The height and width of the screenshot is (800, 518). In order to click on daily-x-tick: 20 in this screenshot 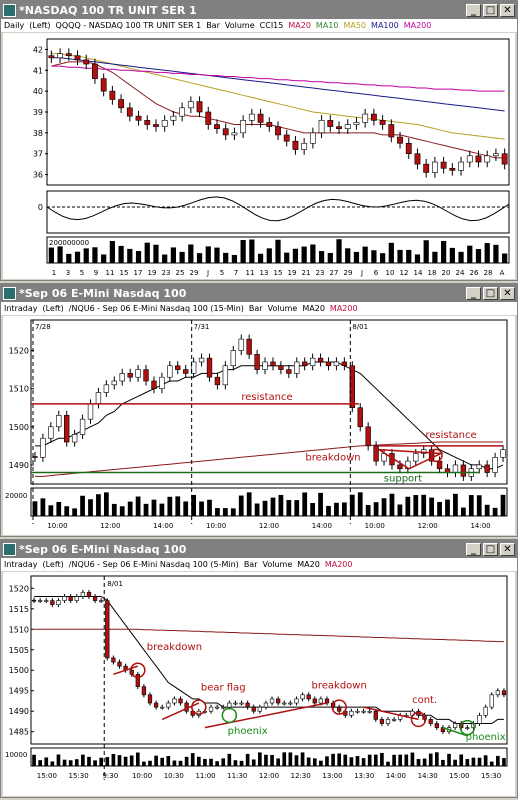, I will do `click(446, 273)`.